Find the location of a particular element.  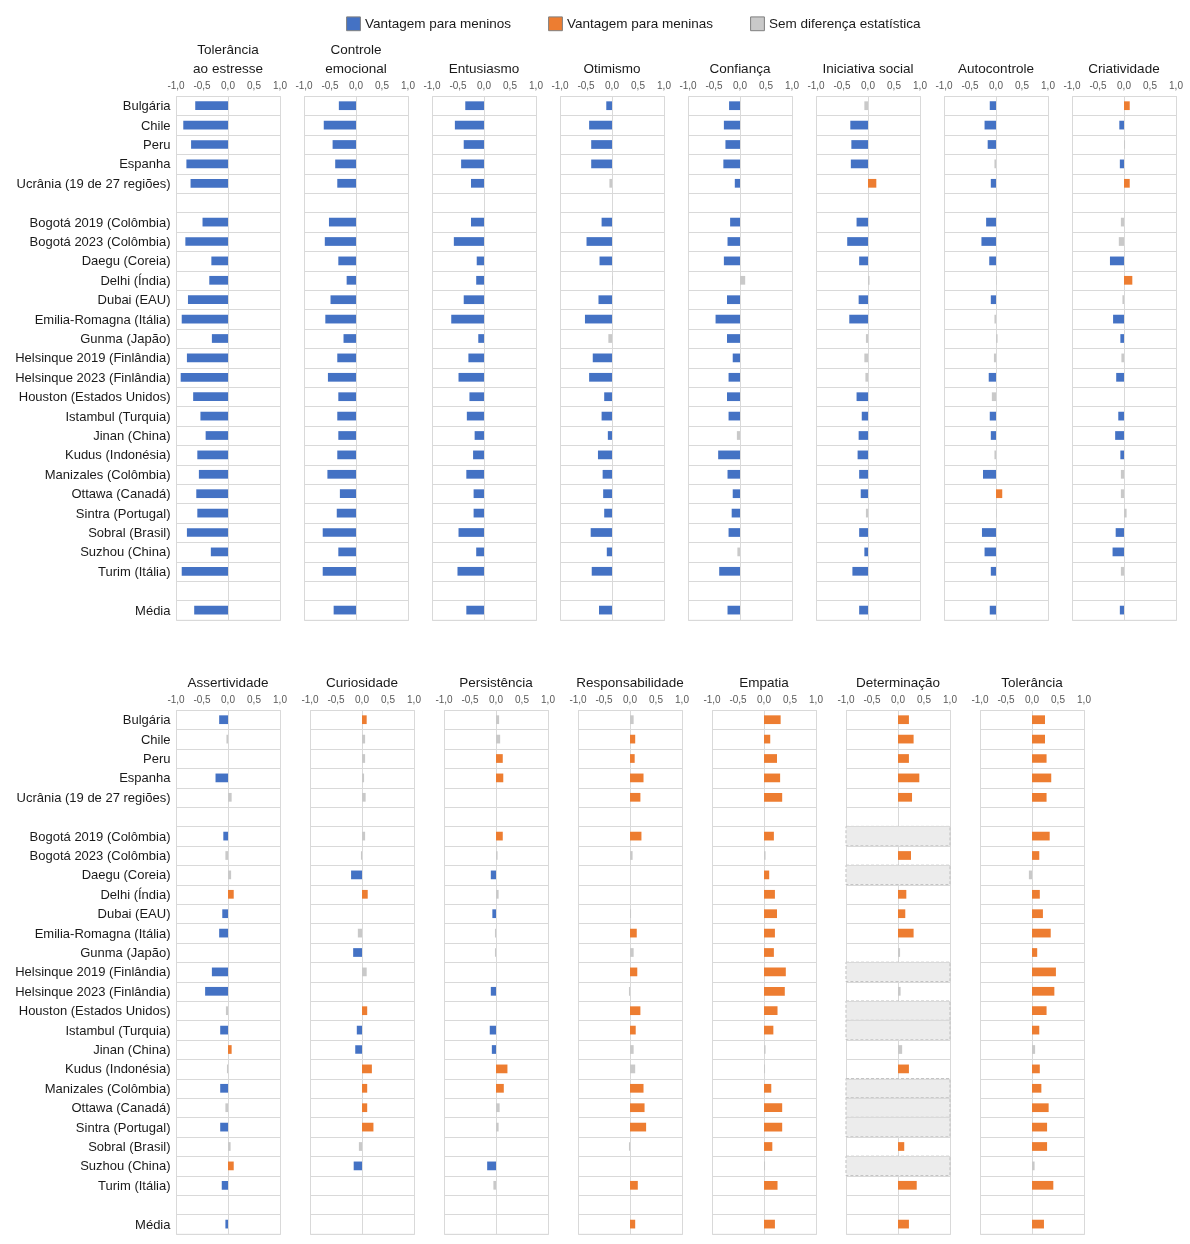

y-tick-label: Delhi (Índia) is located at coordinates (135, 280).